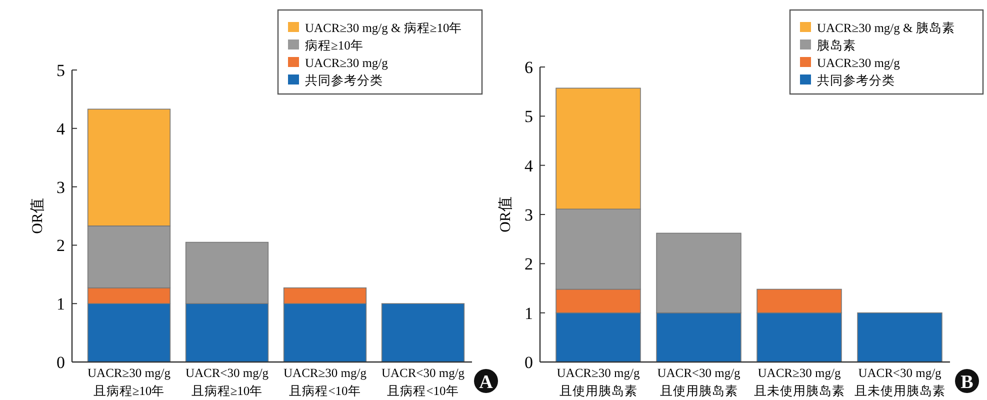 The image size is (987, 400). What do you see at coordinates (836, 45) in the screenshot?
I see `legend-label: 胰岛素` at bounding box center [836, 45].